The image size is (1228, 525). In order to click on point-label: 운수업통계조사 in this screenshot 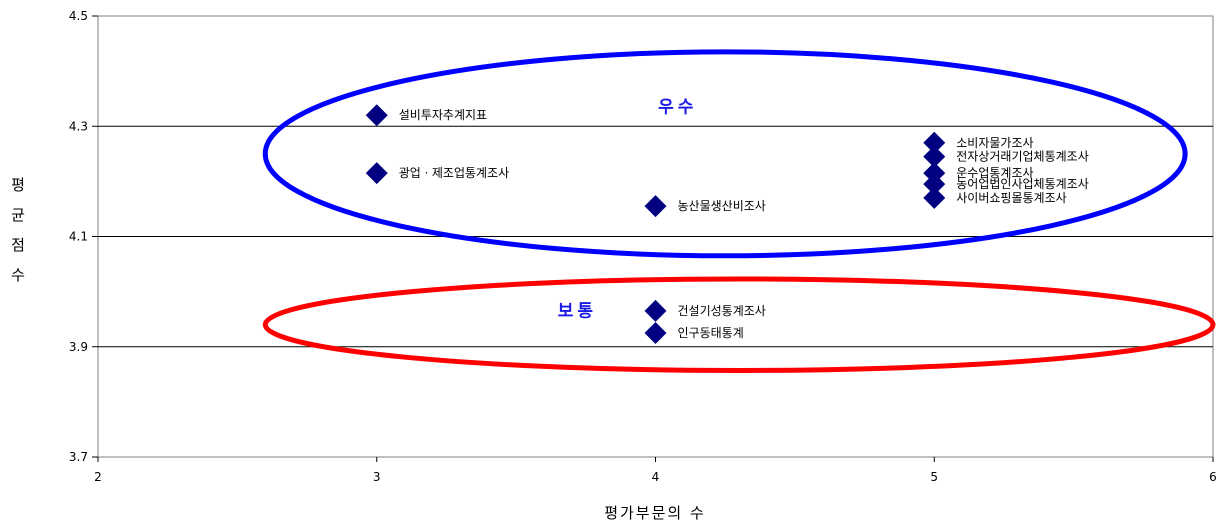, I will do `click(994, 173)`.